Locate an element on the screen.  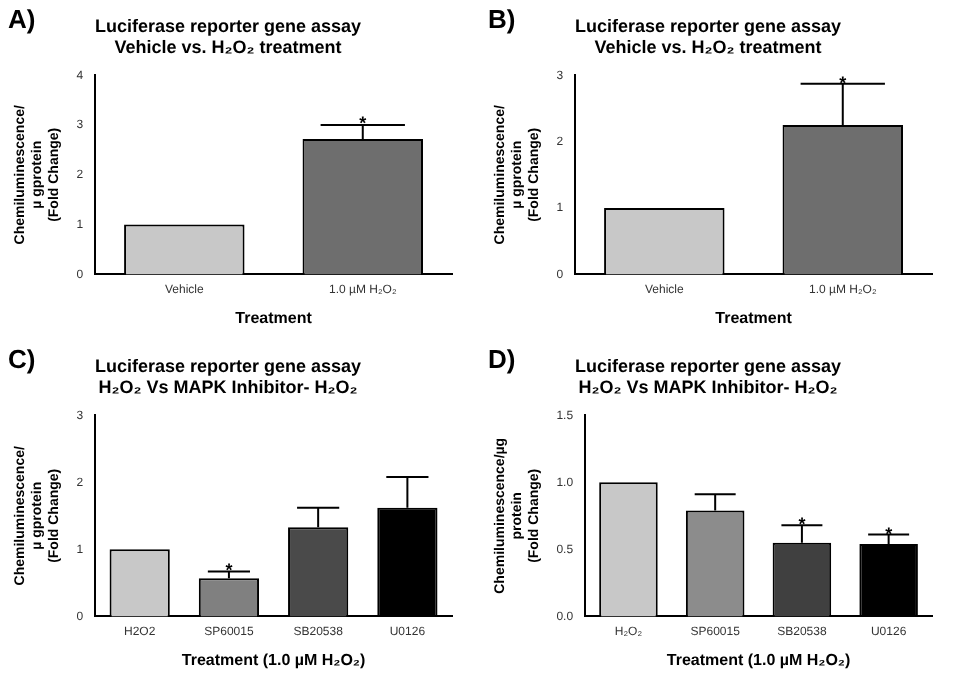
text: D) is located at coordinates (502, 359).